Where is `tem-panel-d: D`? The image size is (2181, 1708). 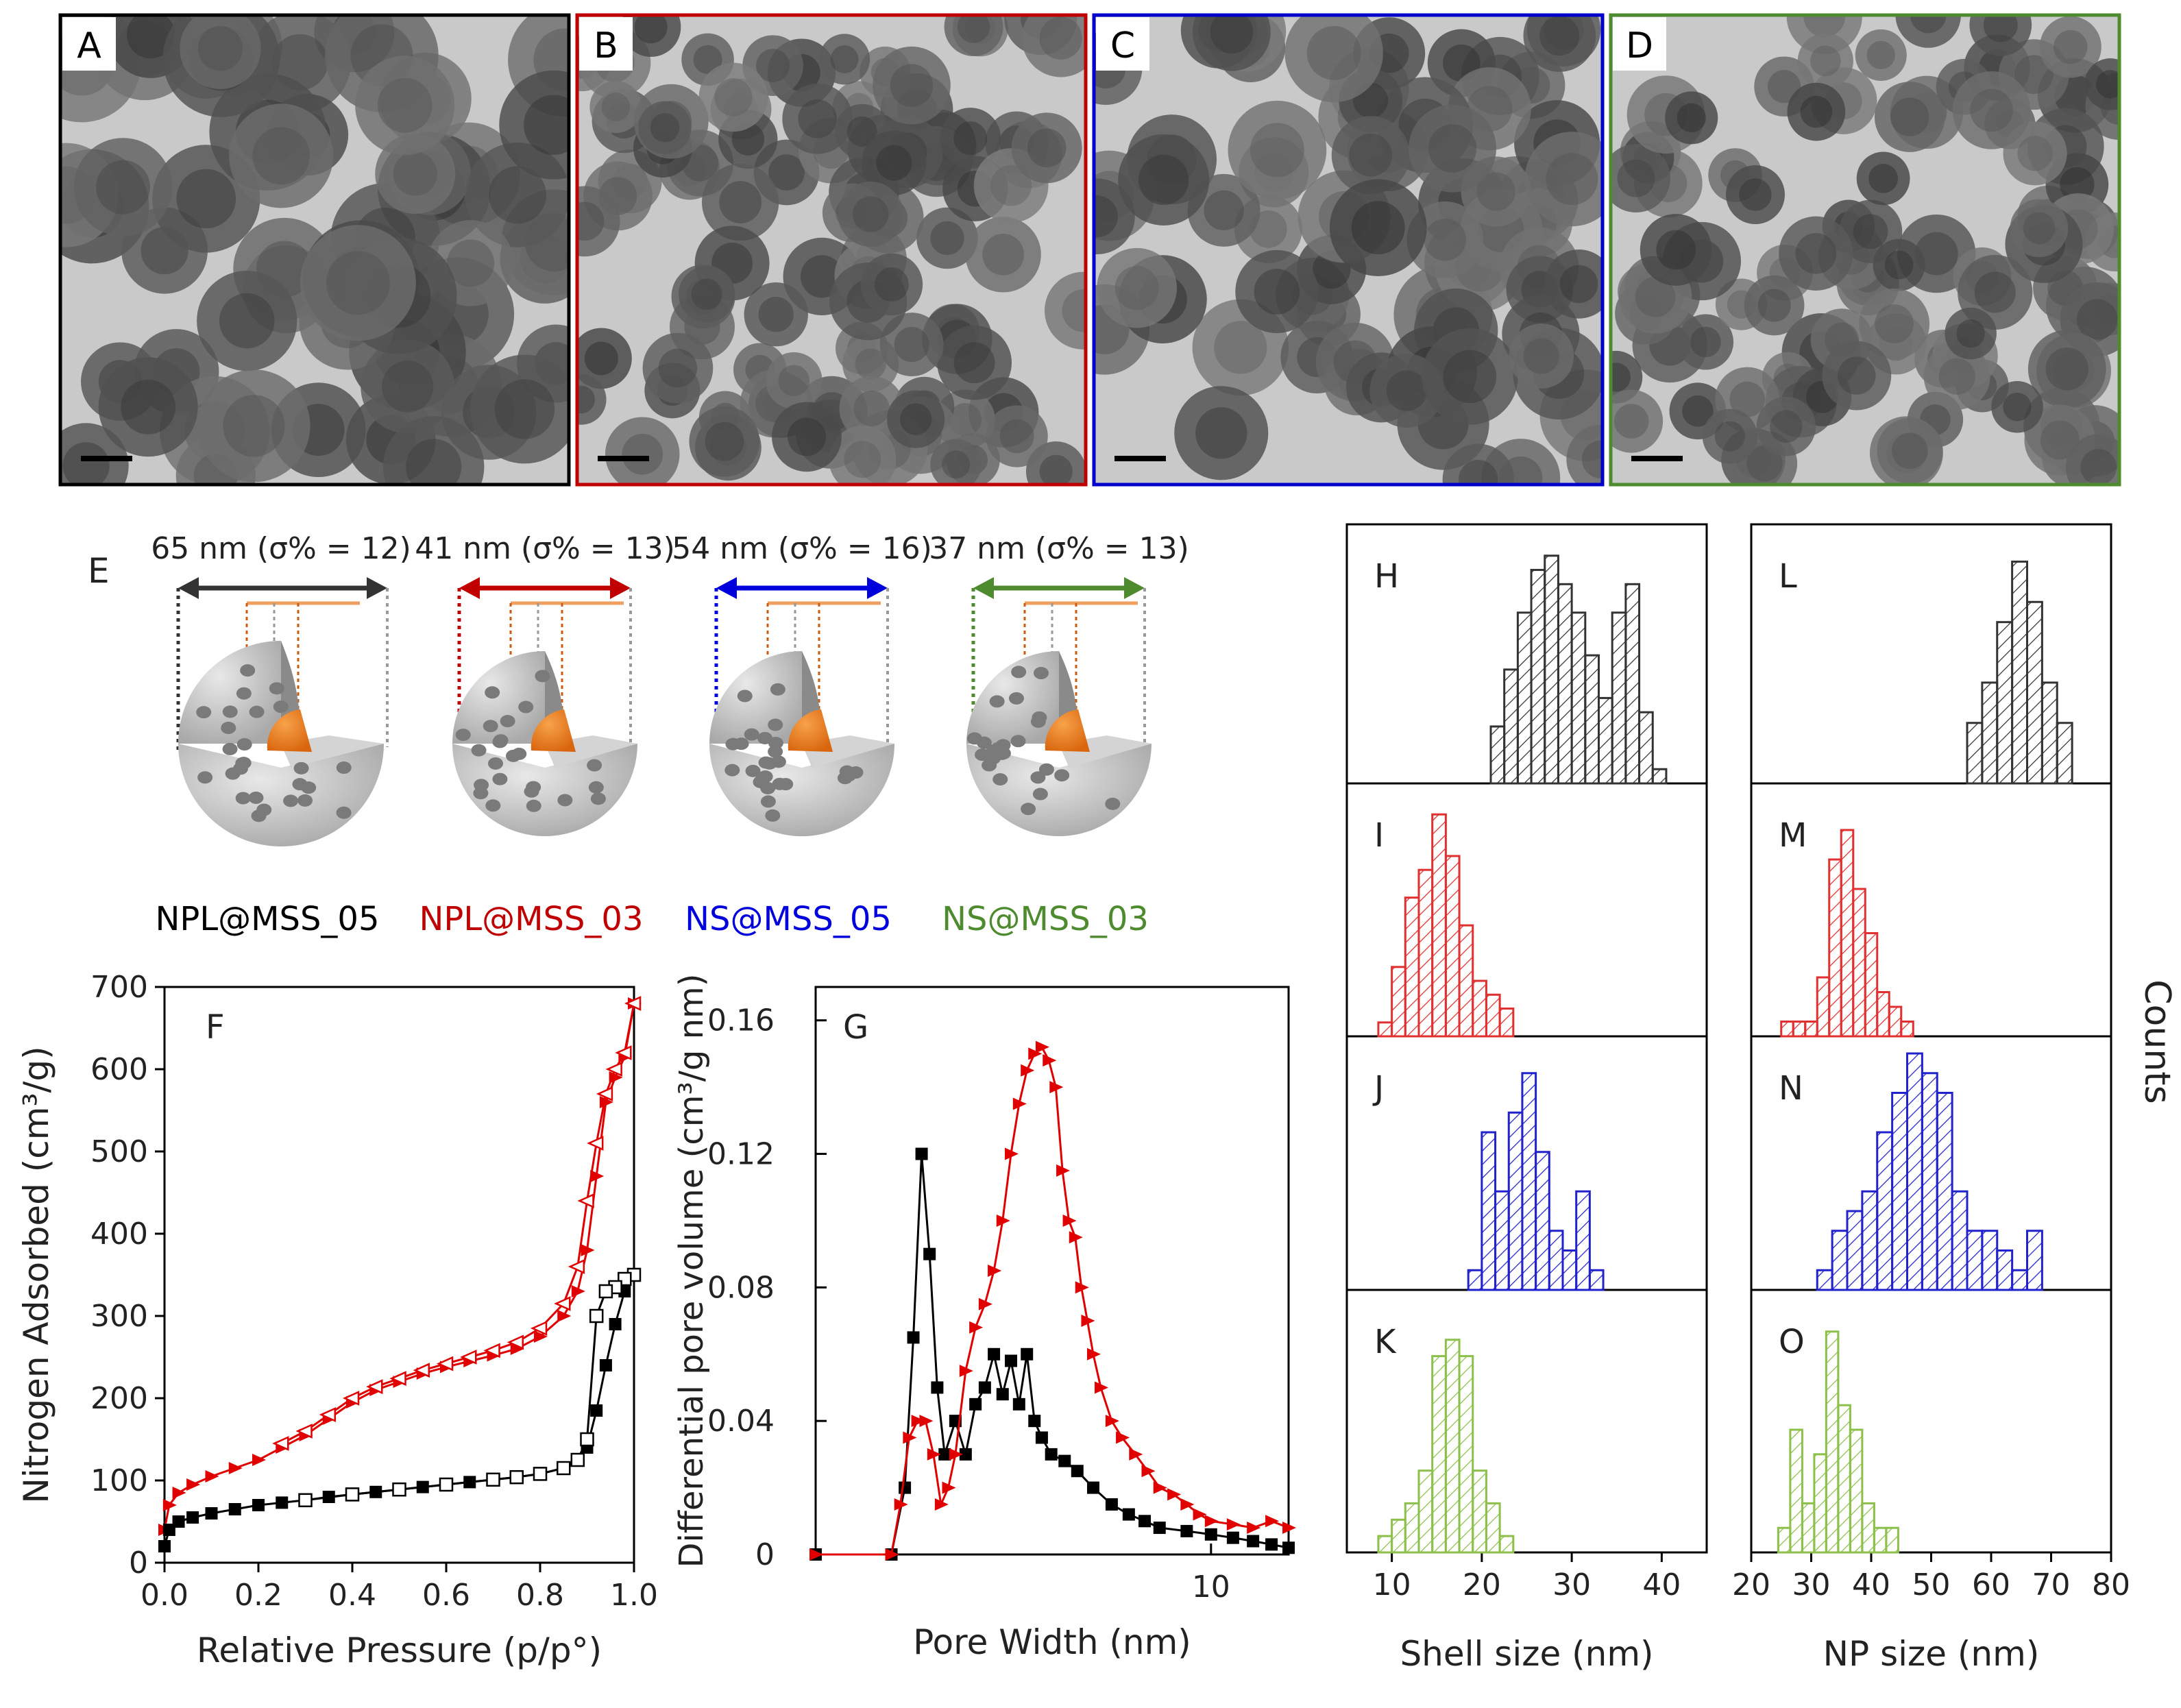 tem-panel-d: D is located at coordinates (1865, 250).